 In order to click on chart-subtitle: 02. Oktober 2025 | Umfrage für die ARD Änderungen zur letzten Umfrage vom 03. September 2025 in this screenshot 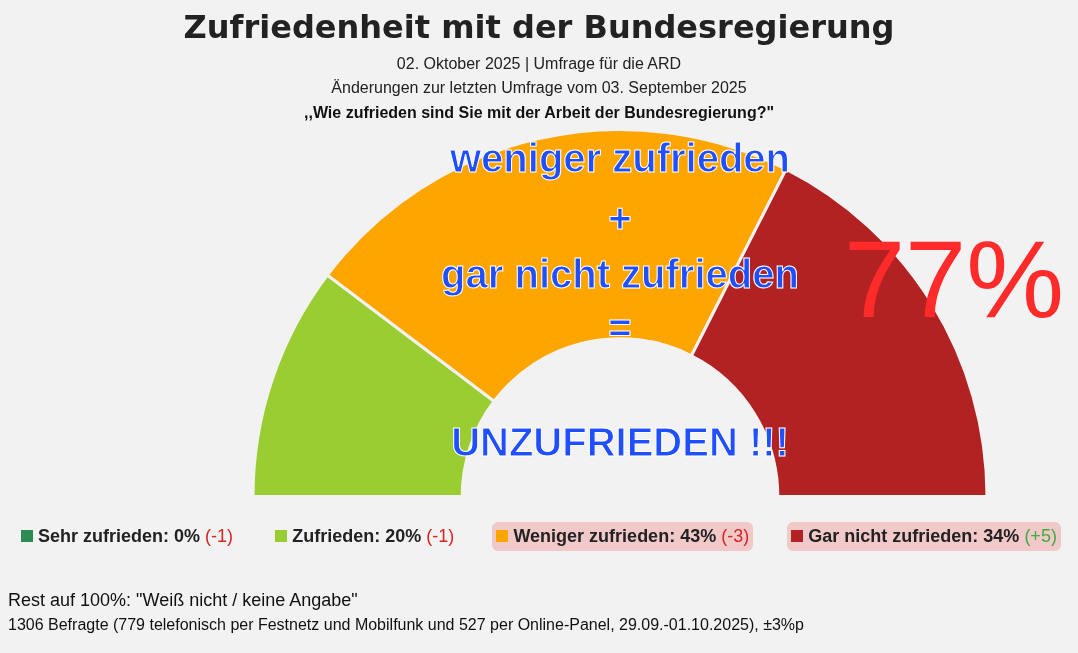, I will do `click(539, 76)`.